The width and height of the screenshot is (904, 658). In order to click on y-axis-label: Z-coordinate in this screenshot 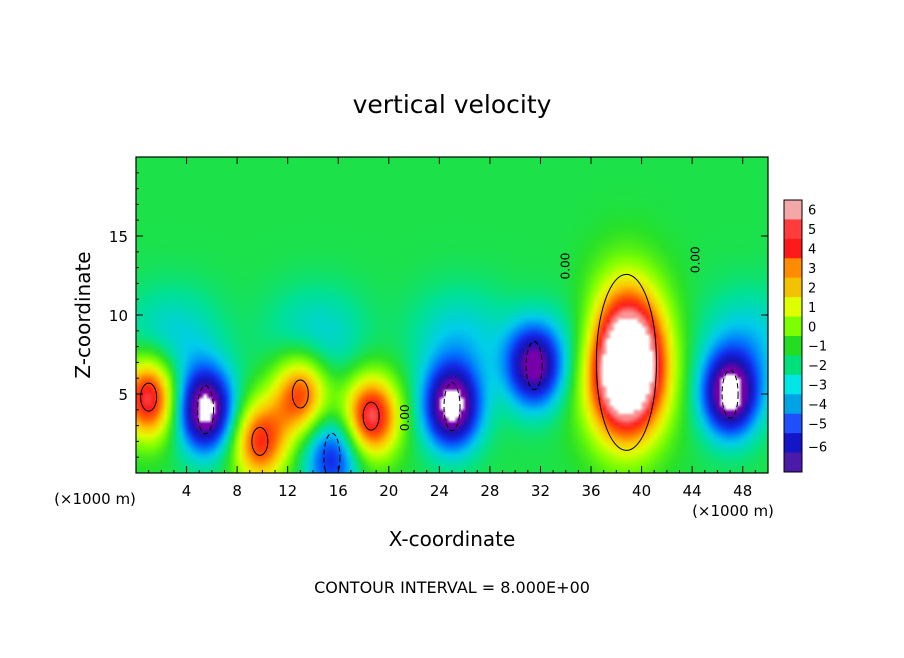, I will do `click(83, 314)`.